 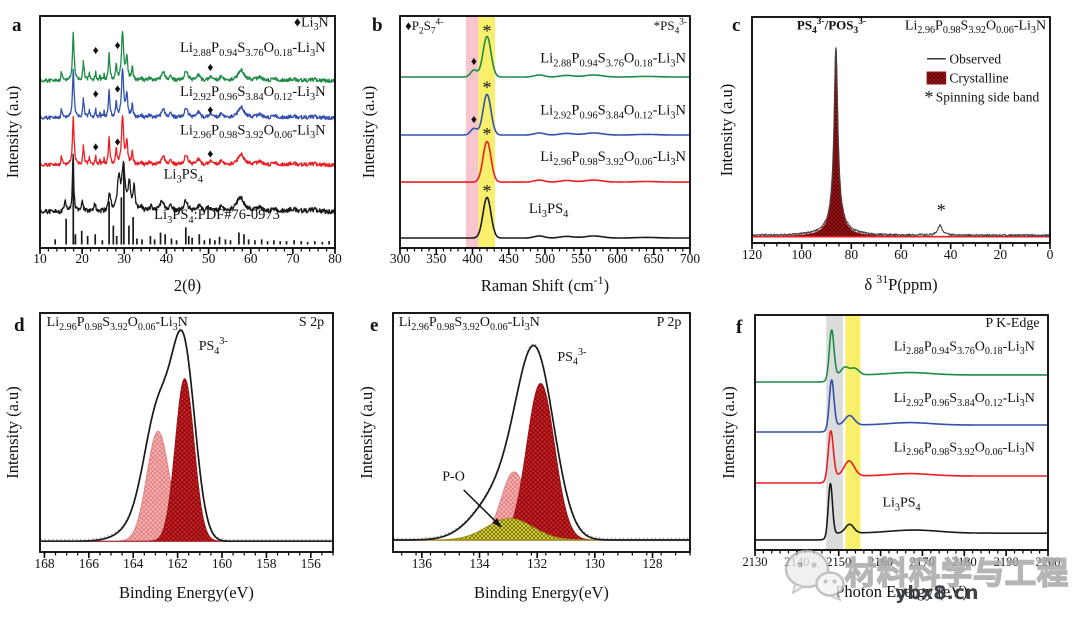 What do you see at coordinates (424, 26) in the screenshot?
I see `annotation-label: ♦P2S74-` at bounding box center [424, 26].